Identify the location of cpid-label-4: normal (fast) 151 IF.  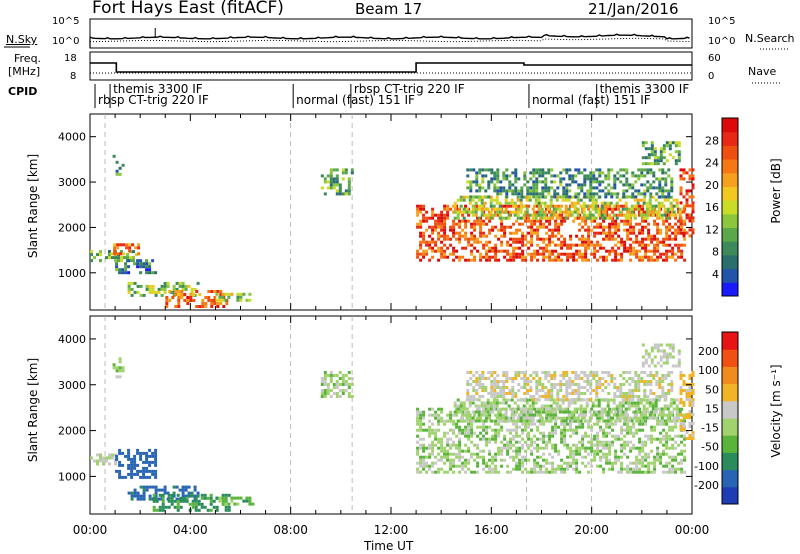
(591, 100).